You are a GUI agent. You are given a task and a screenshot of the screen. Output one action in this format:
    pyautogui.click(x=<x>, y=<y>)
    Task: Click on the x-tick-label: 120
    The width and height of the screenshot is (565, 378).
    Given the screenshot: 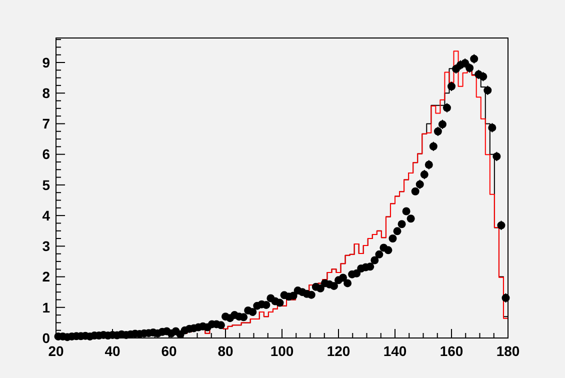 What is the action you would take?
    pyautogui.click(x=338, y=351)
    